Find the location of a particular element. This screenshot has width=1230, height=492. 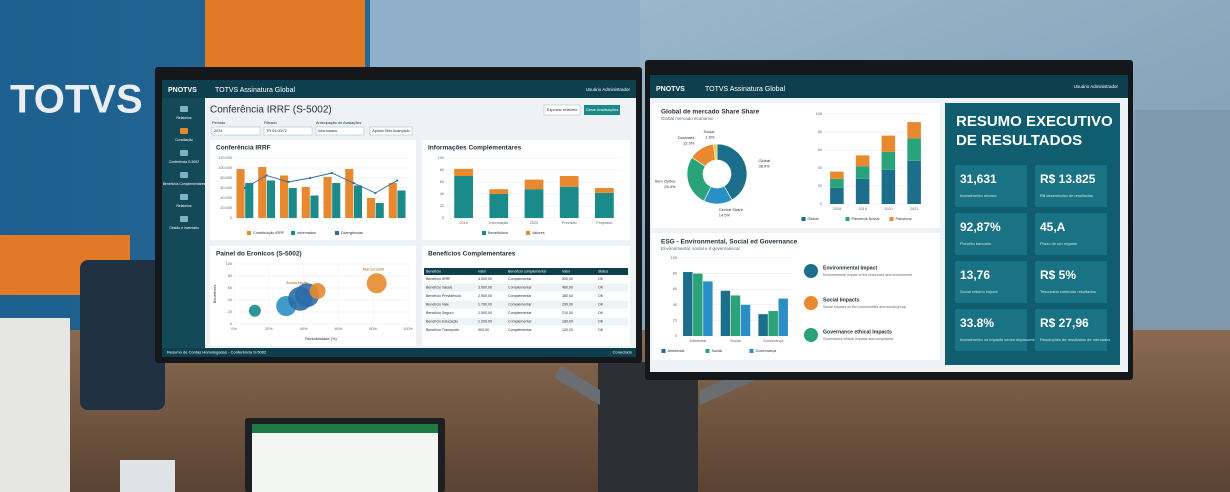

pie-label: Cevhal Share is located at coordinates (731, 209).